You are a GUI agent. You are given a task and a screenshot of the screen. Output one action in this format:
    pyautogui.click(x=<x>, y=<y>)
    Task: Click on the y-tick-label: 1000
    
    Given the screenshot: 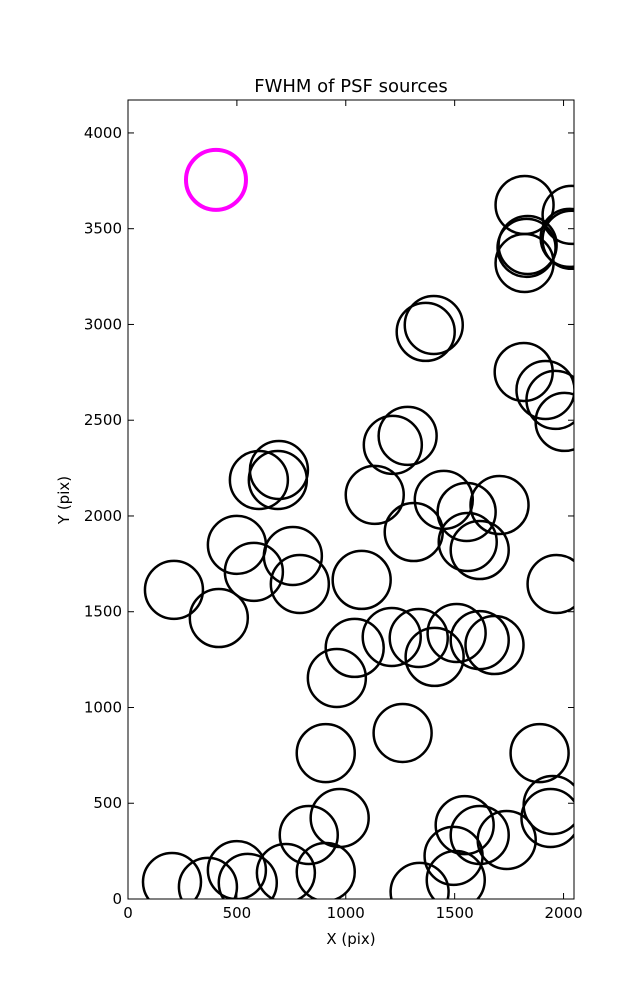 What is the action you would take?
    pyautogui.click(x=103, y=707)
    